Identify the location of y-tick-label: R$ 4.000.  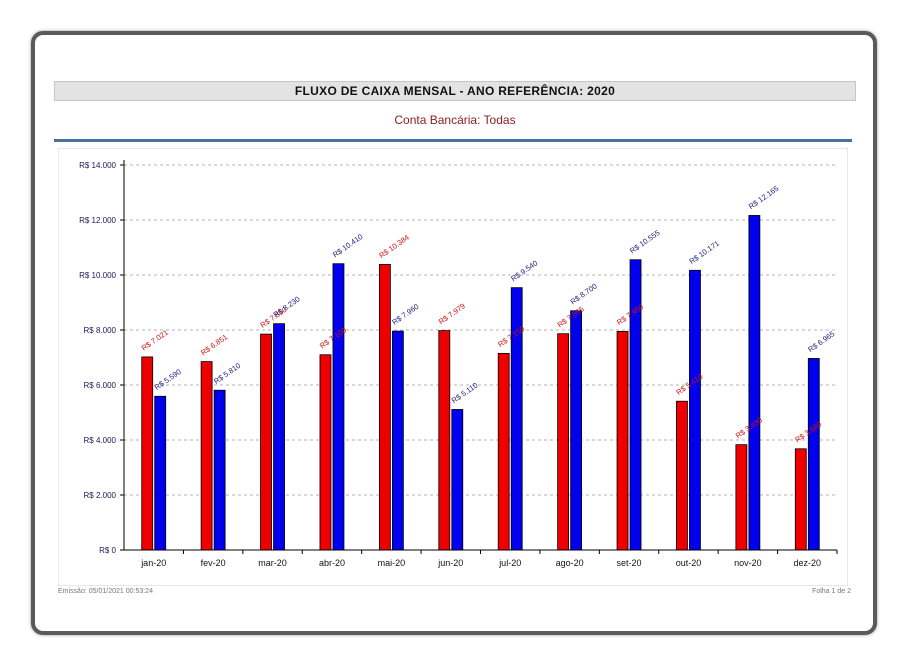
(100, 440).